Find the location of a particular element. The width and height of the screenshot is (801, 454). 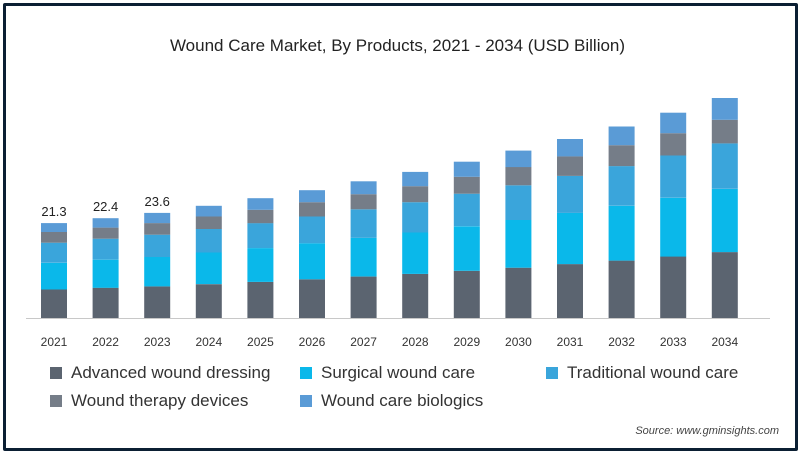

legend-item-surgical-wound-care: Surgical wound care is located at coordinates (387, 373).